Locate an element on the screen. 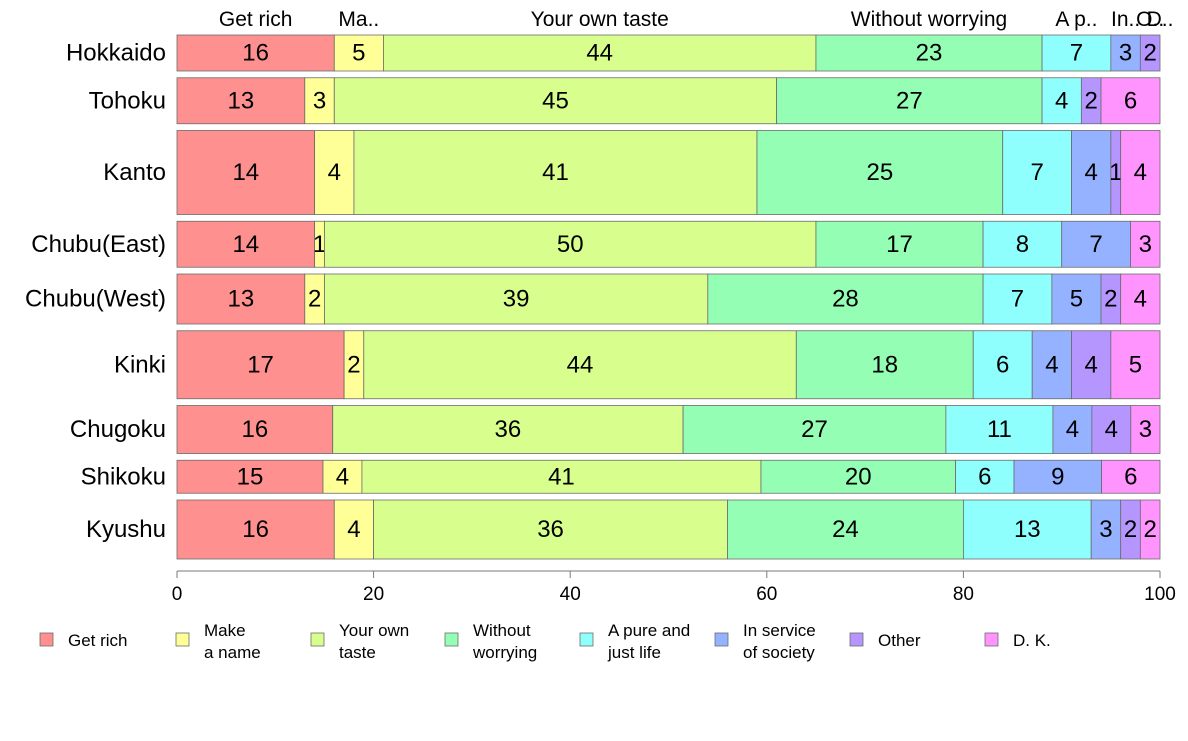  bar-hokkaido-get-rich is located at coordinates (255, 53).